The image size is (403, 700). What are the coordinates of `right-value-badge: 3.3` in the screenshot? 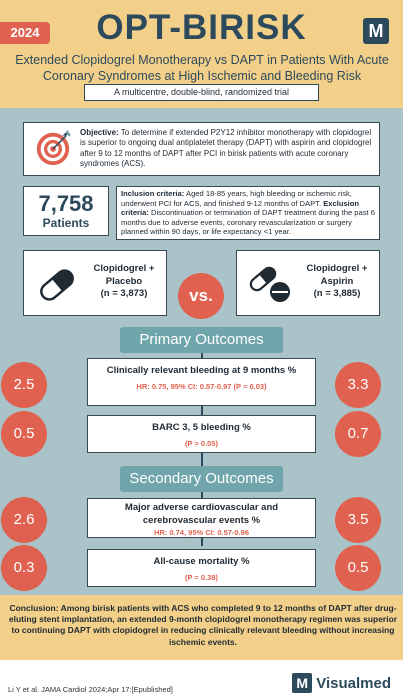 It's located at (358, 385).